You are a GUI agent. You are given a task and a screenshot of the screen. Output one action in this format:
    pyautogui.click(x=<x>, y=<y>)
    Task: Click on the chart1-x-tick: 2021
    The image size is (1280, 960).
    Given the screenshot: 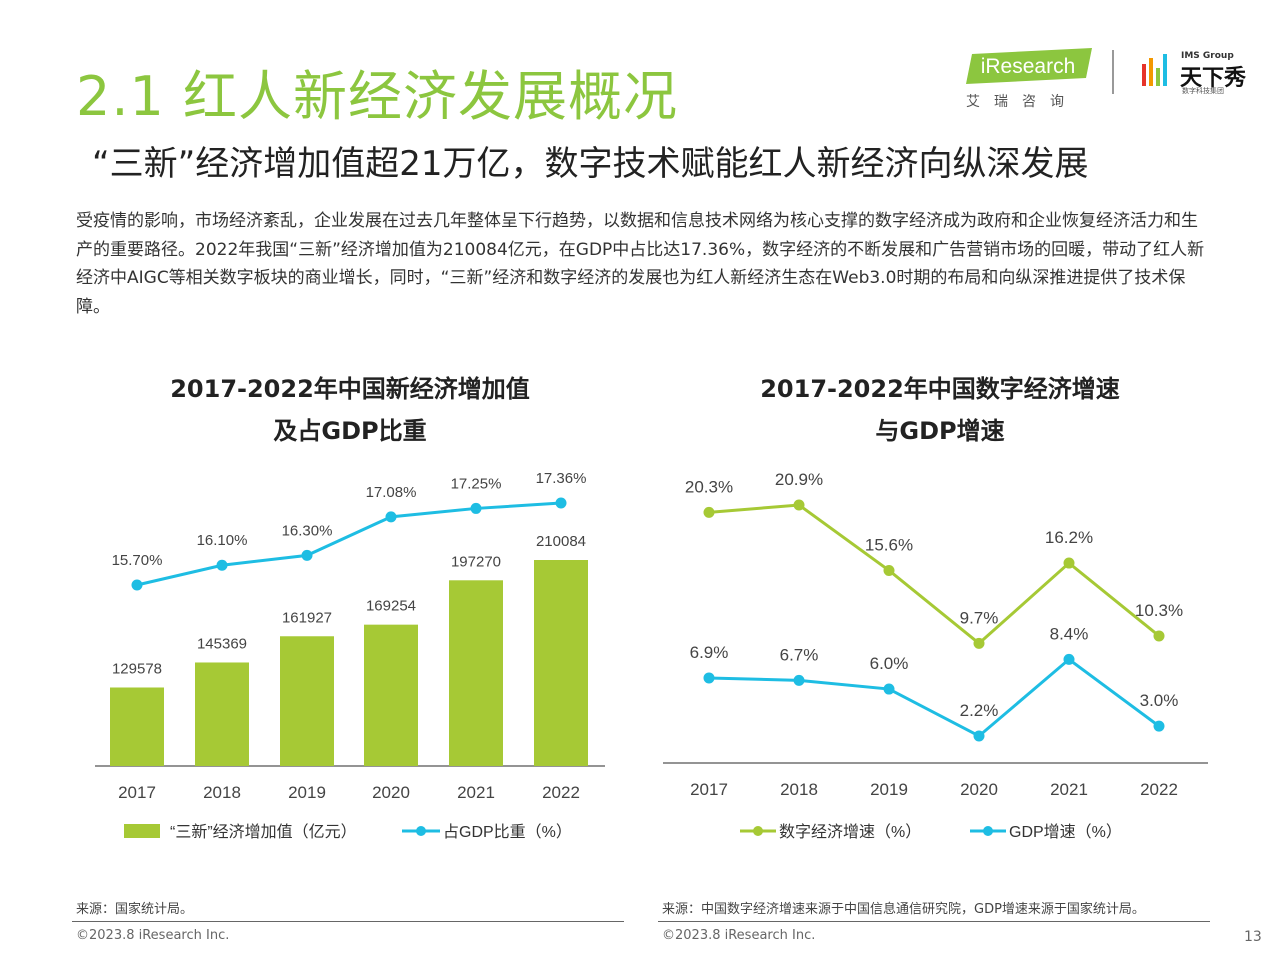 What is the action you would take?
    pyautogui.click(x=476, y=792)
    